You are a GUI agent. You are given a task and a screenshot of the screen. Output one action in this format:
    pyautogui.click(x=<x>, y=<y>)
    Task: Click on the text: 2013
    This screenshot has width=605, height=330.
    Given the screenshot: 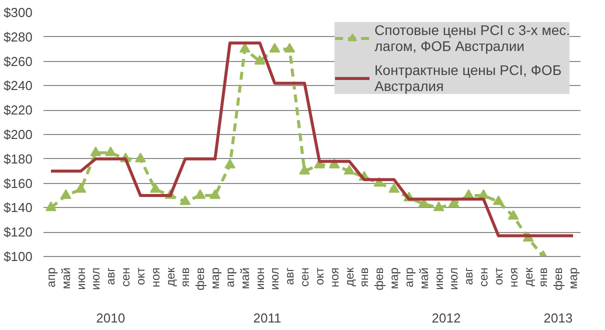 What is the action you would take?
    pyautogui.click(x=558, y=318)
    